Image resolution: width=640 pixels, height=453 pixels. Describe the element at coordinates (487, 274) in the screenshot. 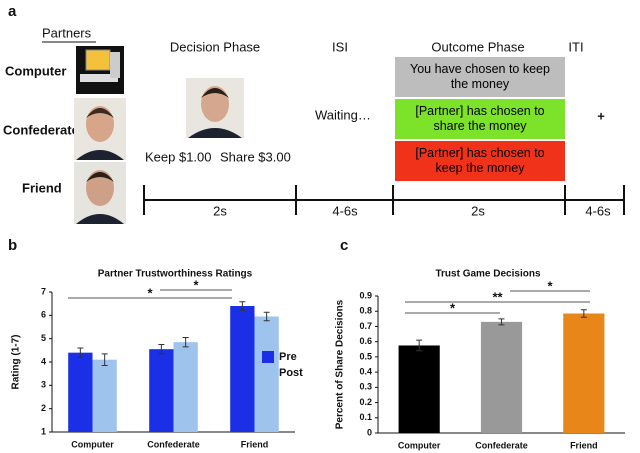

I see `chart-title: Trust Game Decisions` at that location.